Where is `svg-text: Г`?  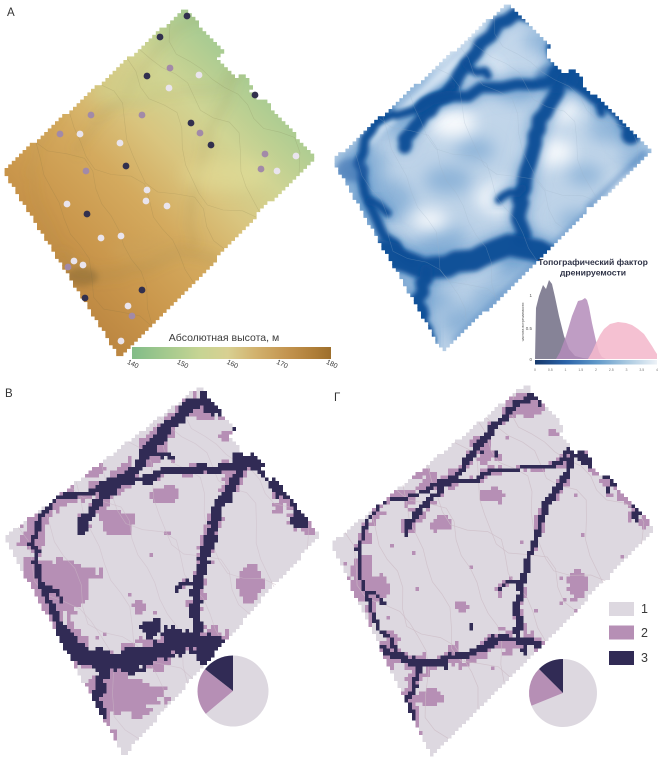
svg-text: Г is located at coordinates (337, 398).